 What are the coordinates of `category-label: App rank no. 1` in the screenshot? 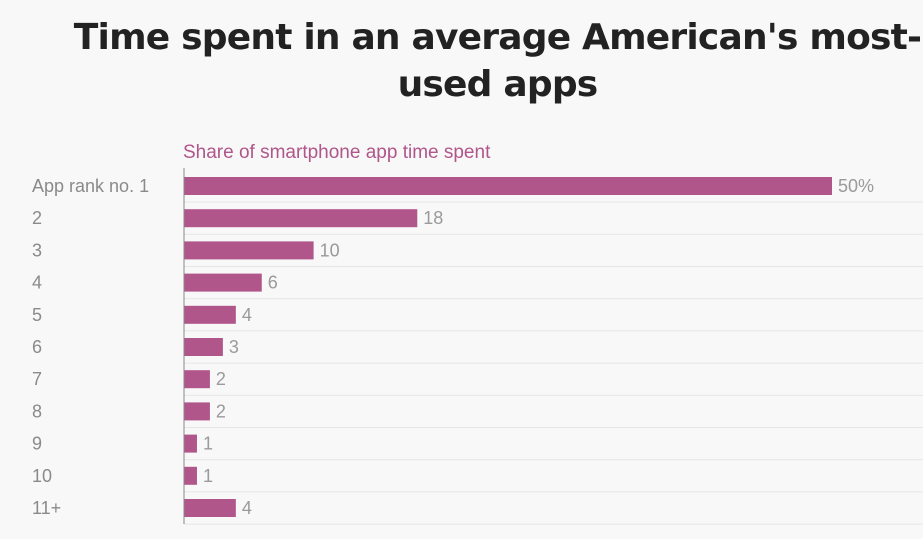 It's located at (90, 186).